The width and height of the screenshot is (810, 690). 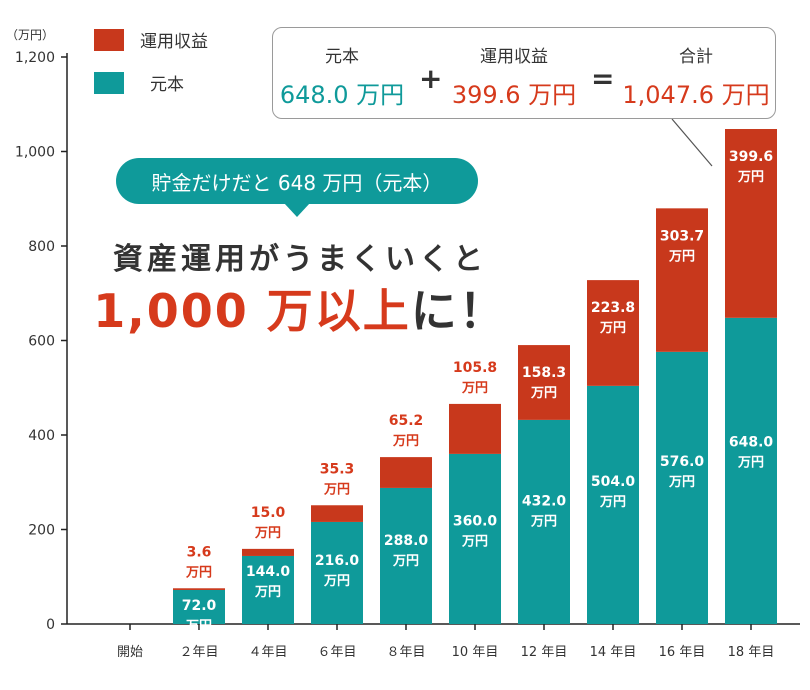 I want to click on earnings-value-label: 3.6, so click(x=199, y=552).